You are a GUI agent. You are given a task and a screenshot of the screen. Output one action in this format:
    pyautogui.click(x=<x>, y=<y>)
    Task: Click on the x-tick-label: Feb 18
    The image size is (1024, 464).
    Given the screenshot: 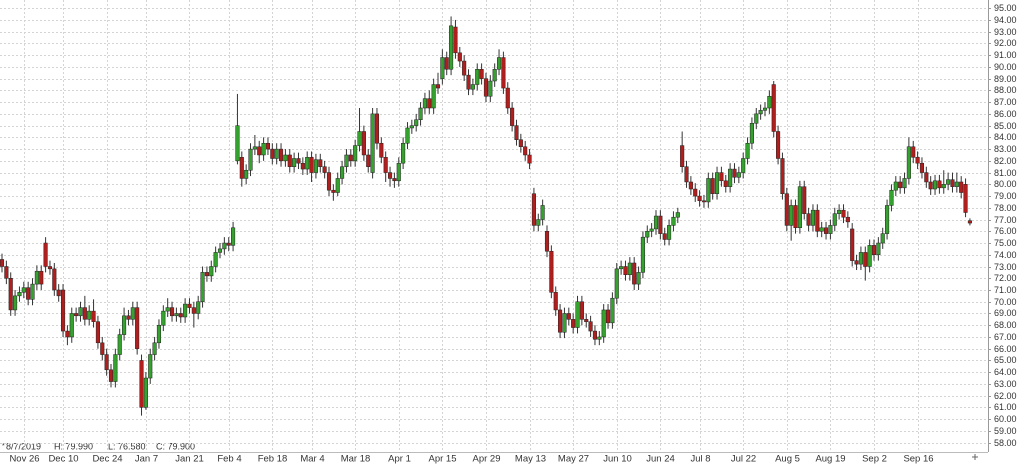 What is the action you would take?
    pyautogui.click(x=273, y=459)
    